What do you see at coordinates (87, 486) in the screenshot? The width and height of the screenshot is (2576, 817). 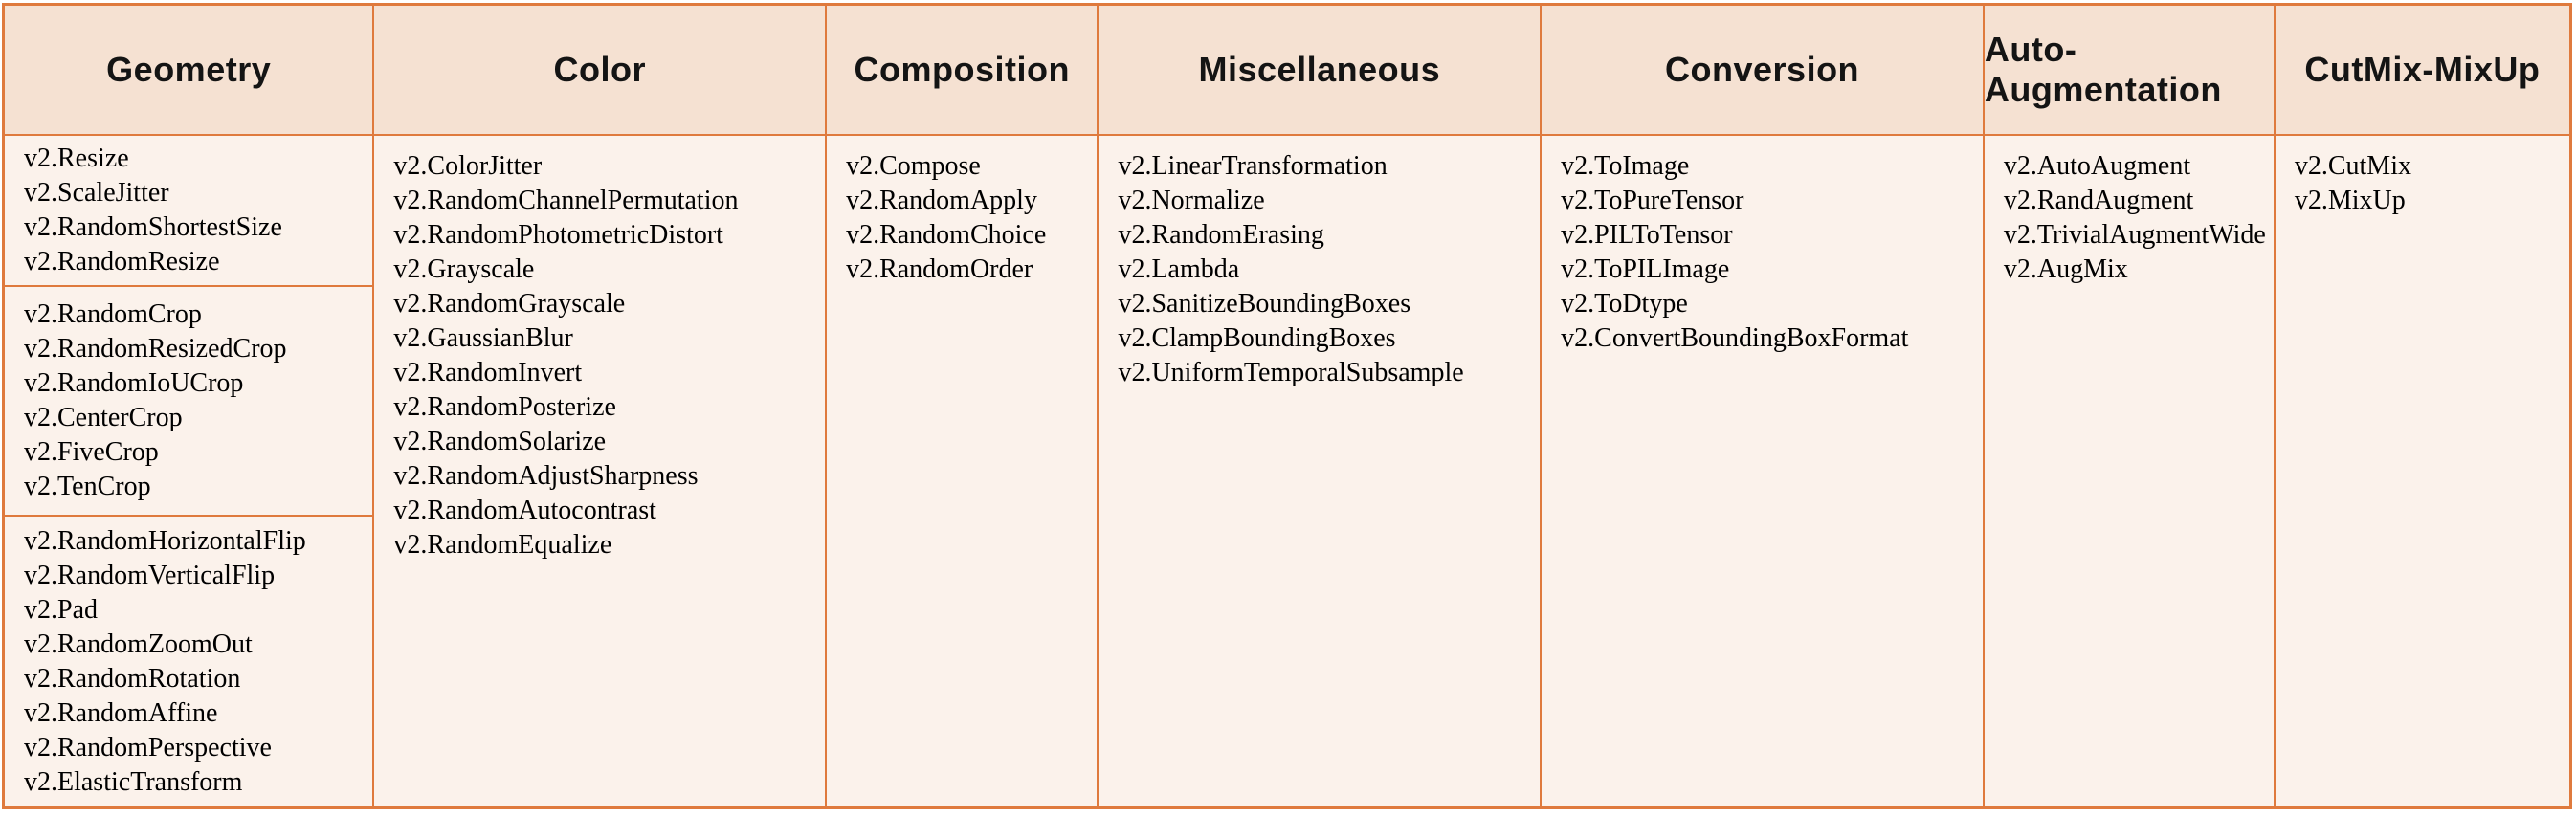 I see `transform-item: v2.TenCrop` at bounding box center [87, 486].